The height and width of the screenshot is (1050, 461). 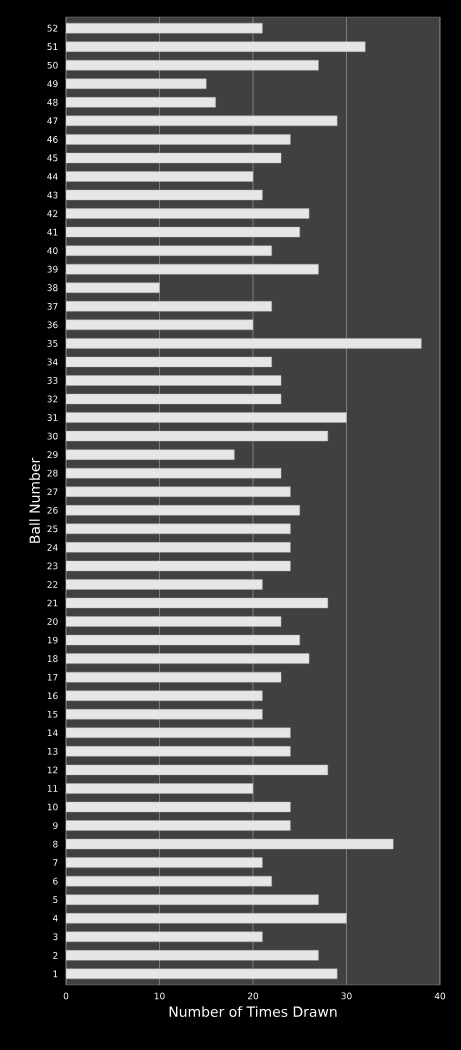 What do you see at coordinates (52, 102) in the screenshot?
I see `y-tick-label: 48` at bounding box center [52, 102].